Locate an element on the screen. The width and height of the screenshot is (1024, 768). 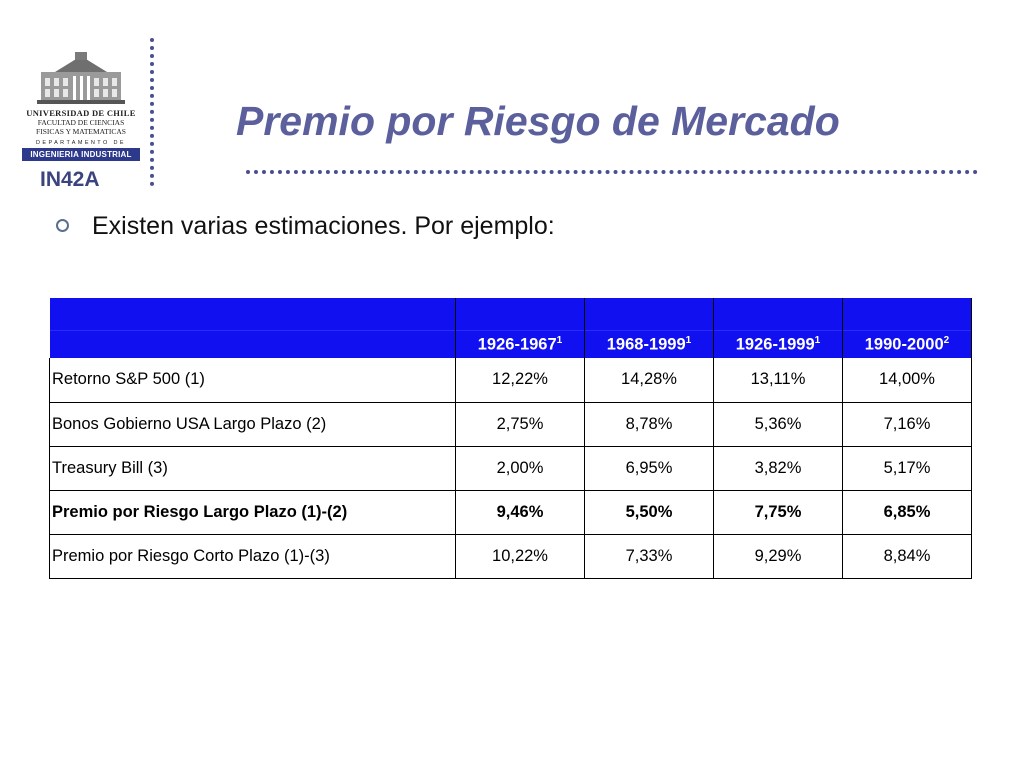
table-cell: 2,00% is located at coordinates (520, 468).